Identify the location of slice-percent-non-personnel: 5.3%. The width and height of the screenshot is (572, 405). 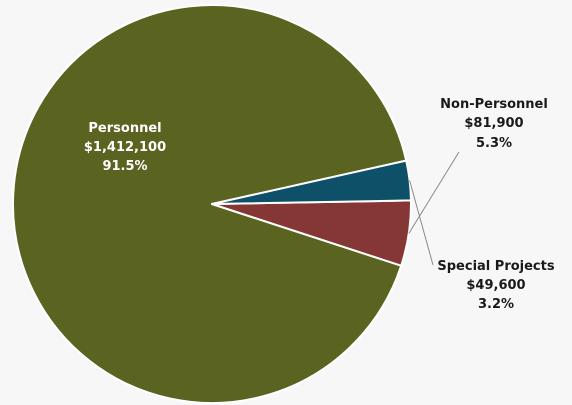
(494, 143).